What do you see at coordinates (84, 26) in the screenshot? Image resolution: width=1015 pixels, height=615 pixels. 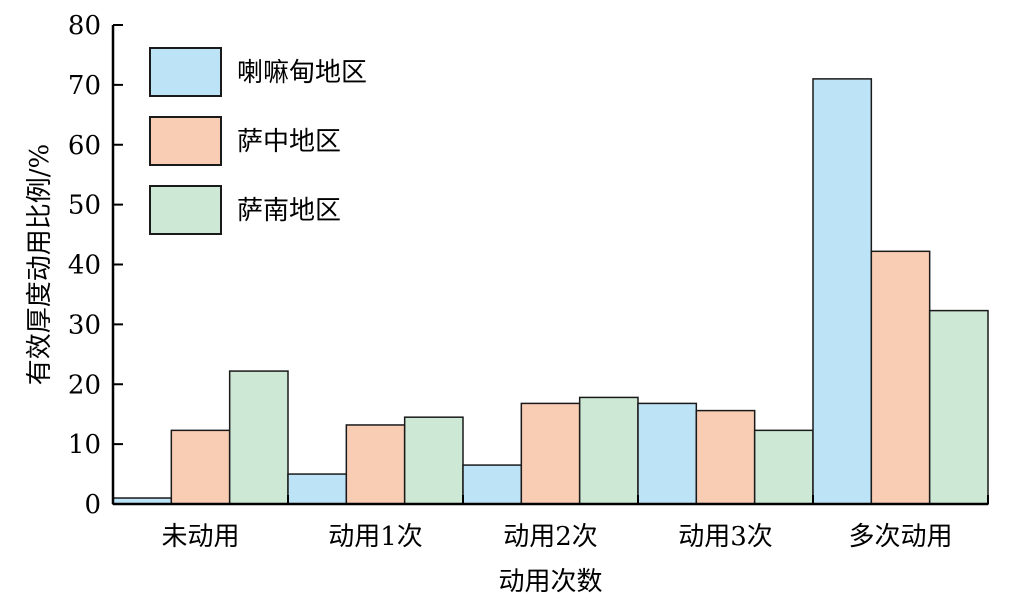 I see `y-tick-label: 80` at bounding box center [84, 26].